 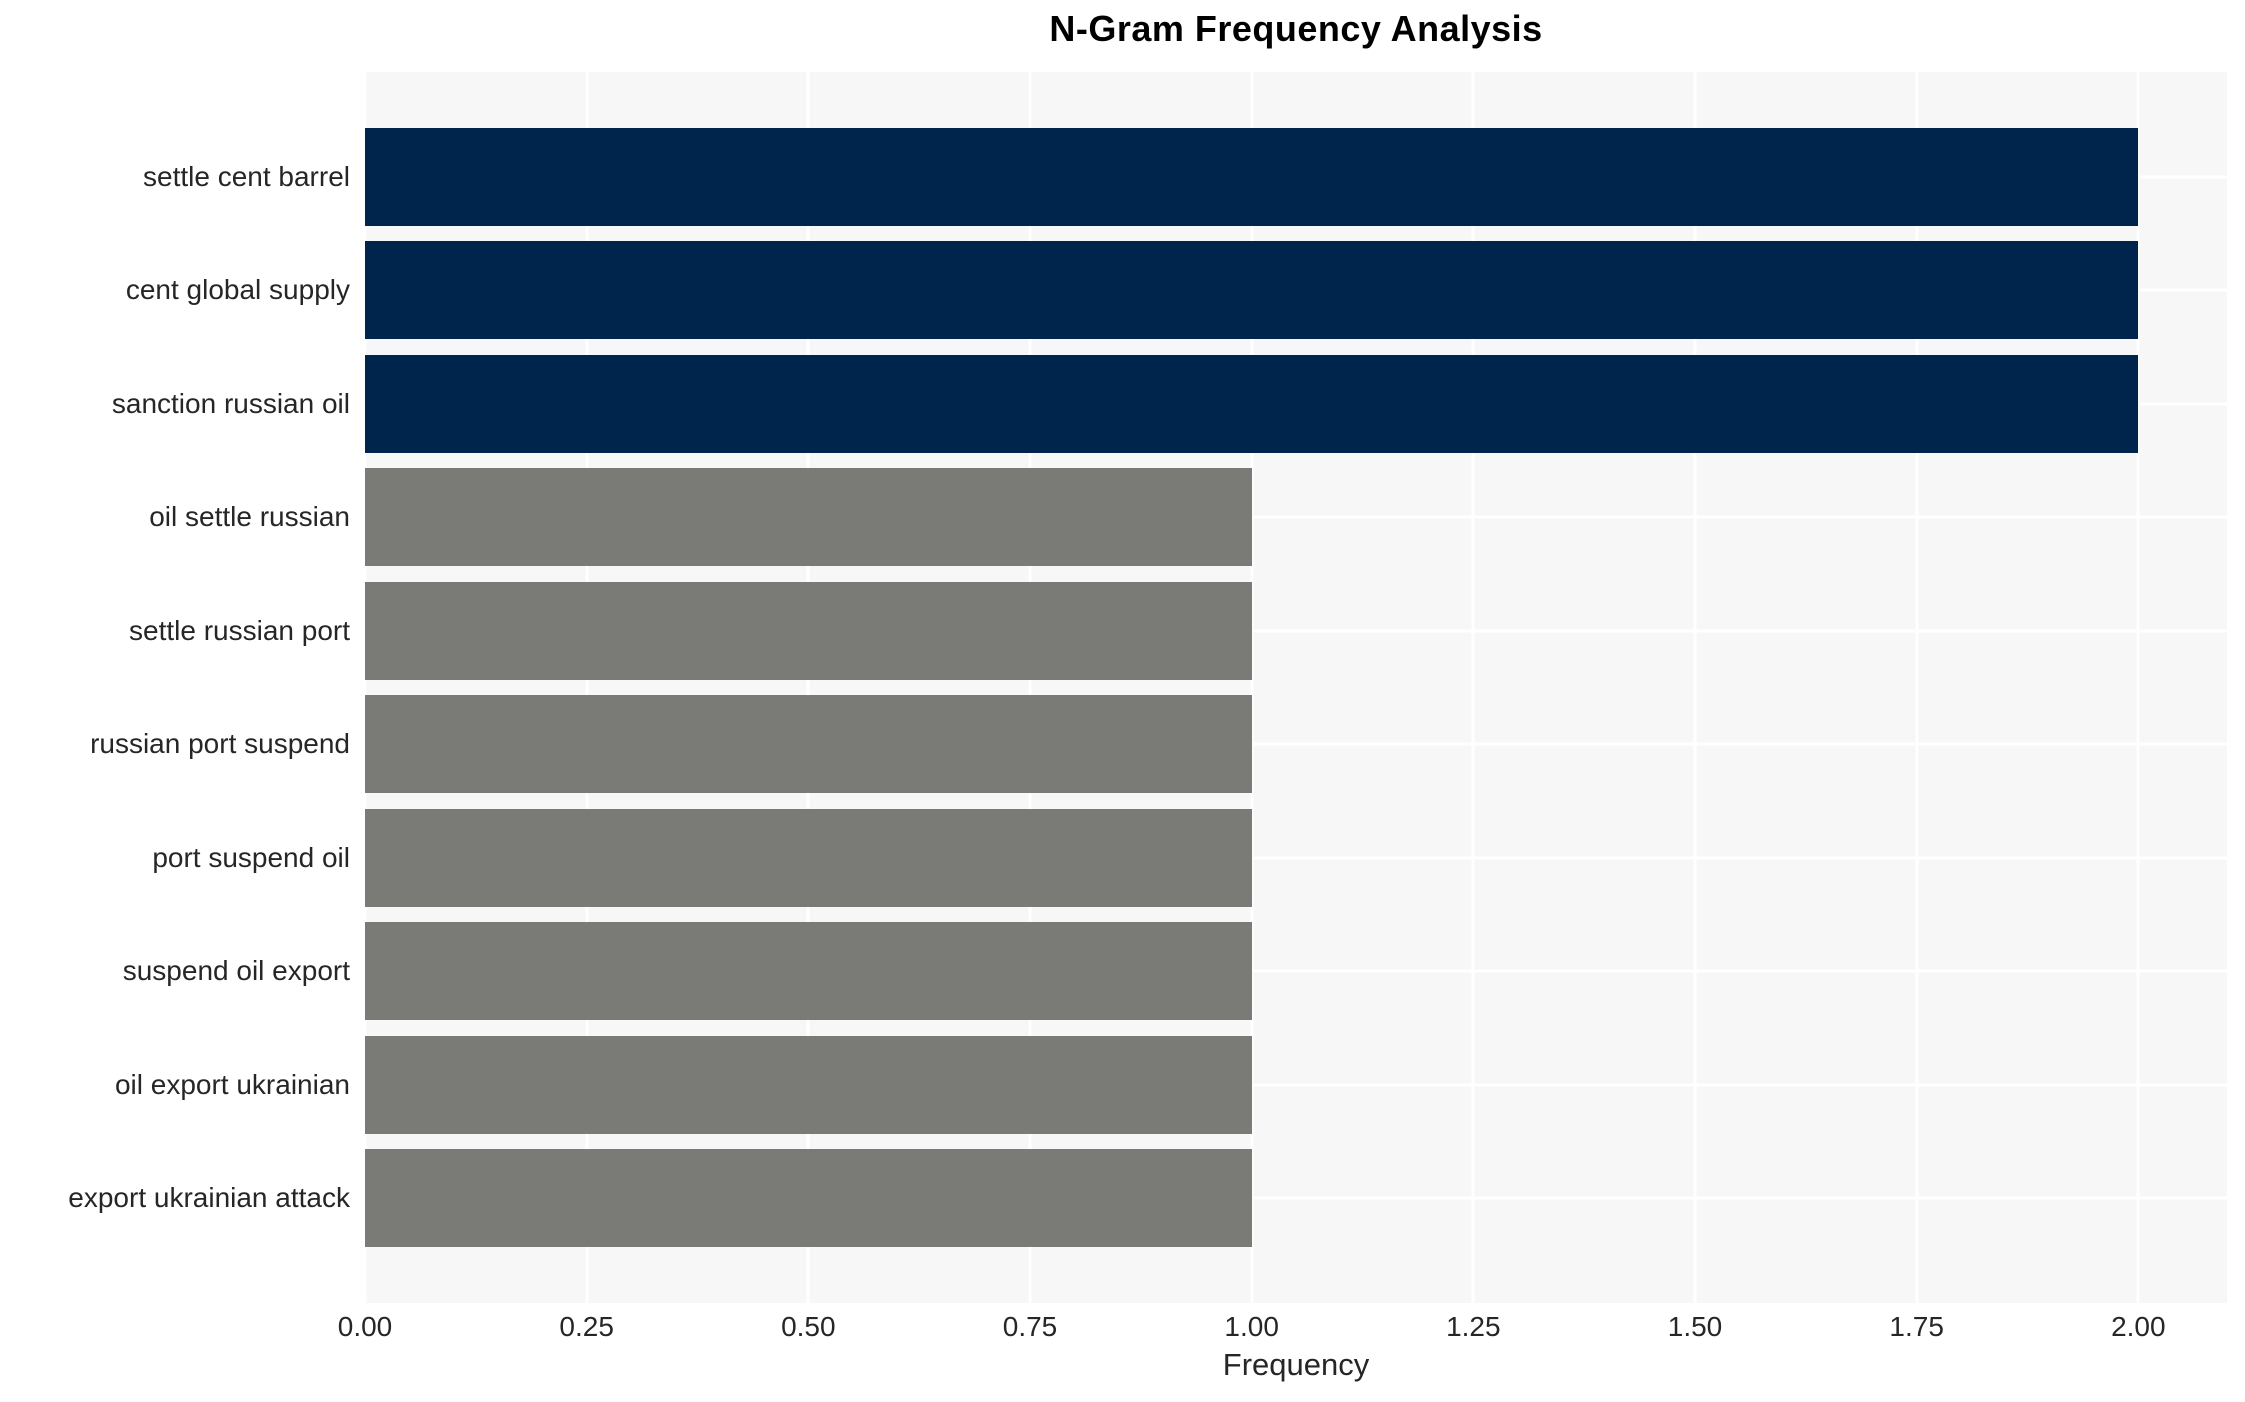 I want to click on bar-settle-cent-barrel, so click(x=1252, y=176).